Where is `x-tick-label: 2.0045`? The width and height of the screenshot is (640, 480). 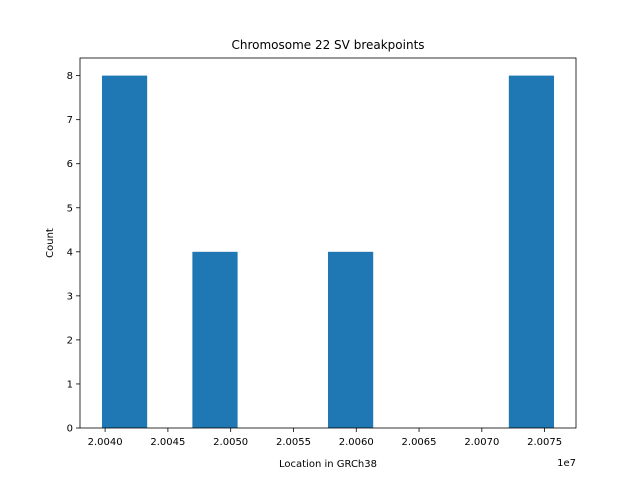
x-tick-label: 2.0045 is located at coordinates (167, 442).